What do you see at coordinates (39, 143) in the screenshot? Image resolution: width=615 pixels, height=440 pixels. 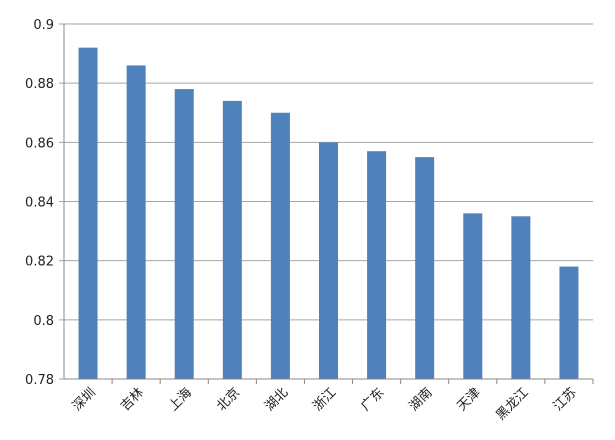 I see `y-tick-label: 0.86` at bounding box center [39, 143].